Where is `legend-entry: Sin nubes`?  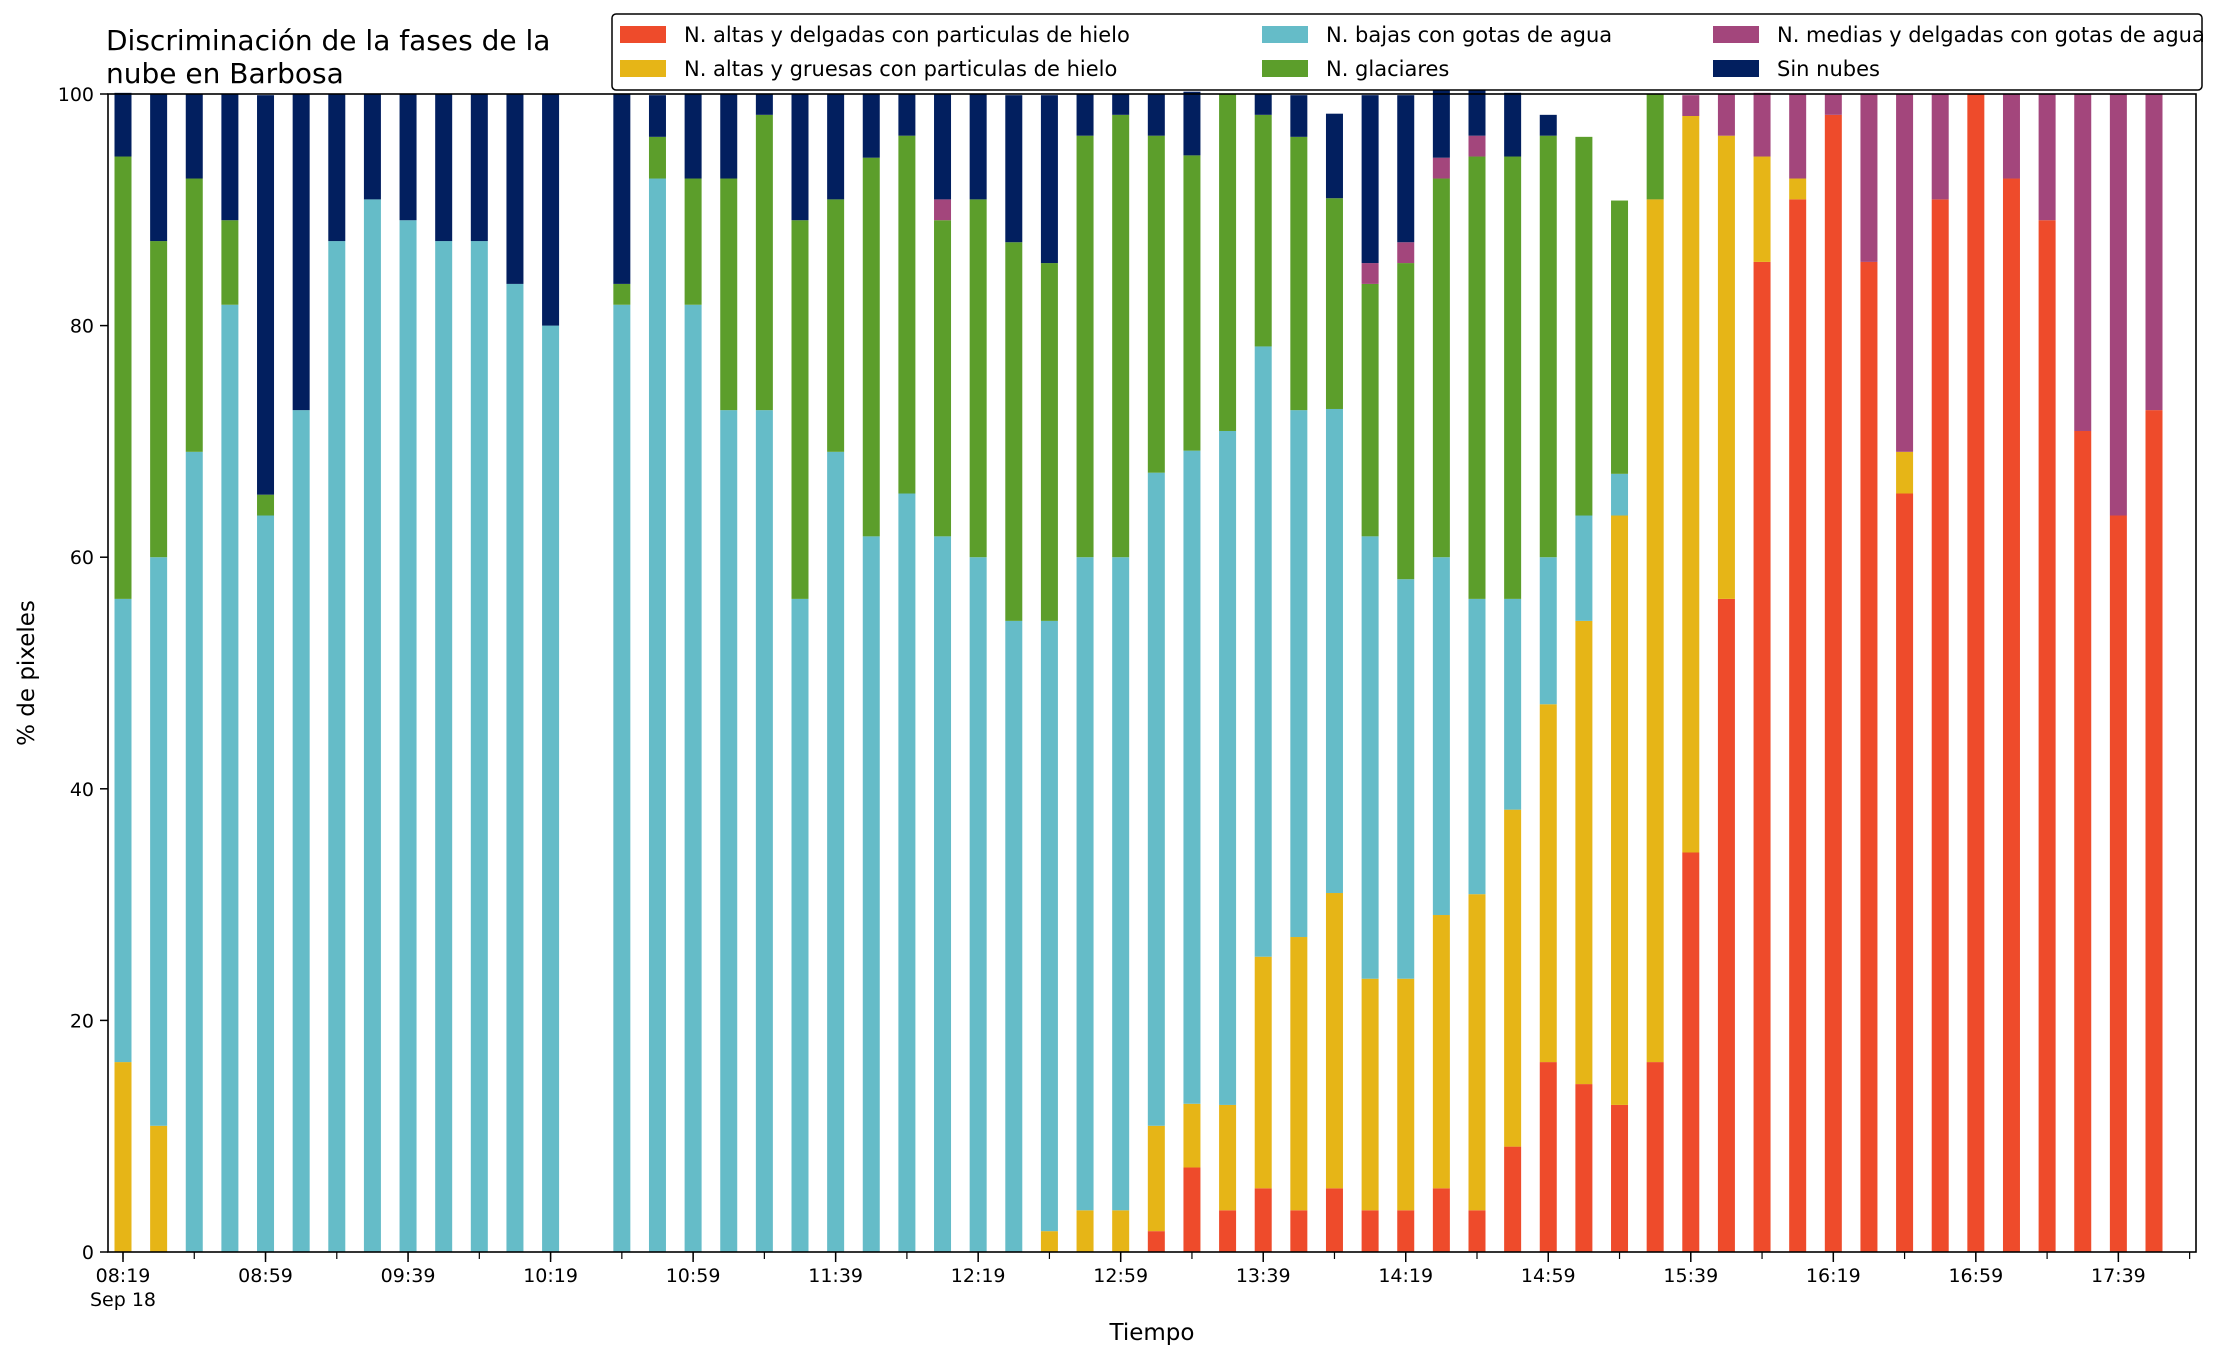 legend-entry: Sin nubes is located at coordinates (1828, 69).